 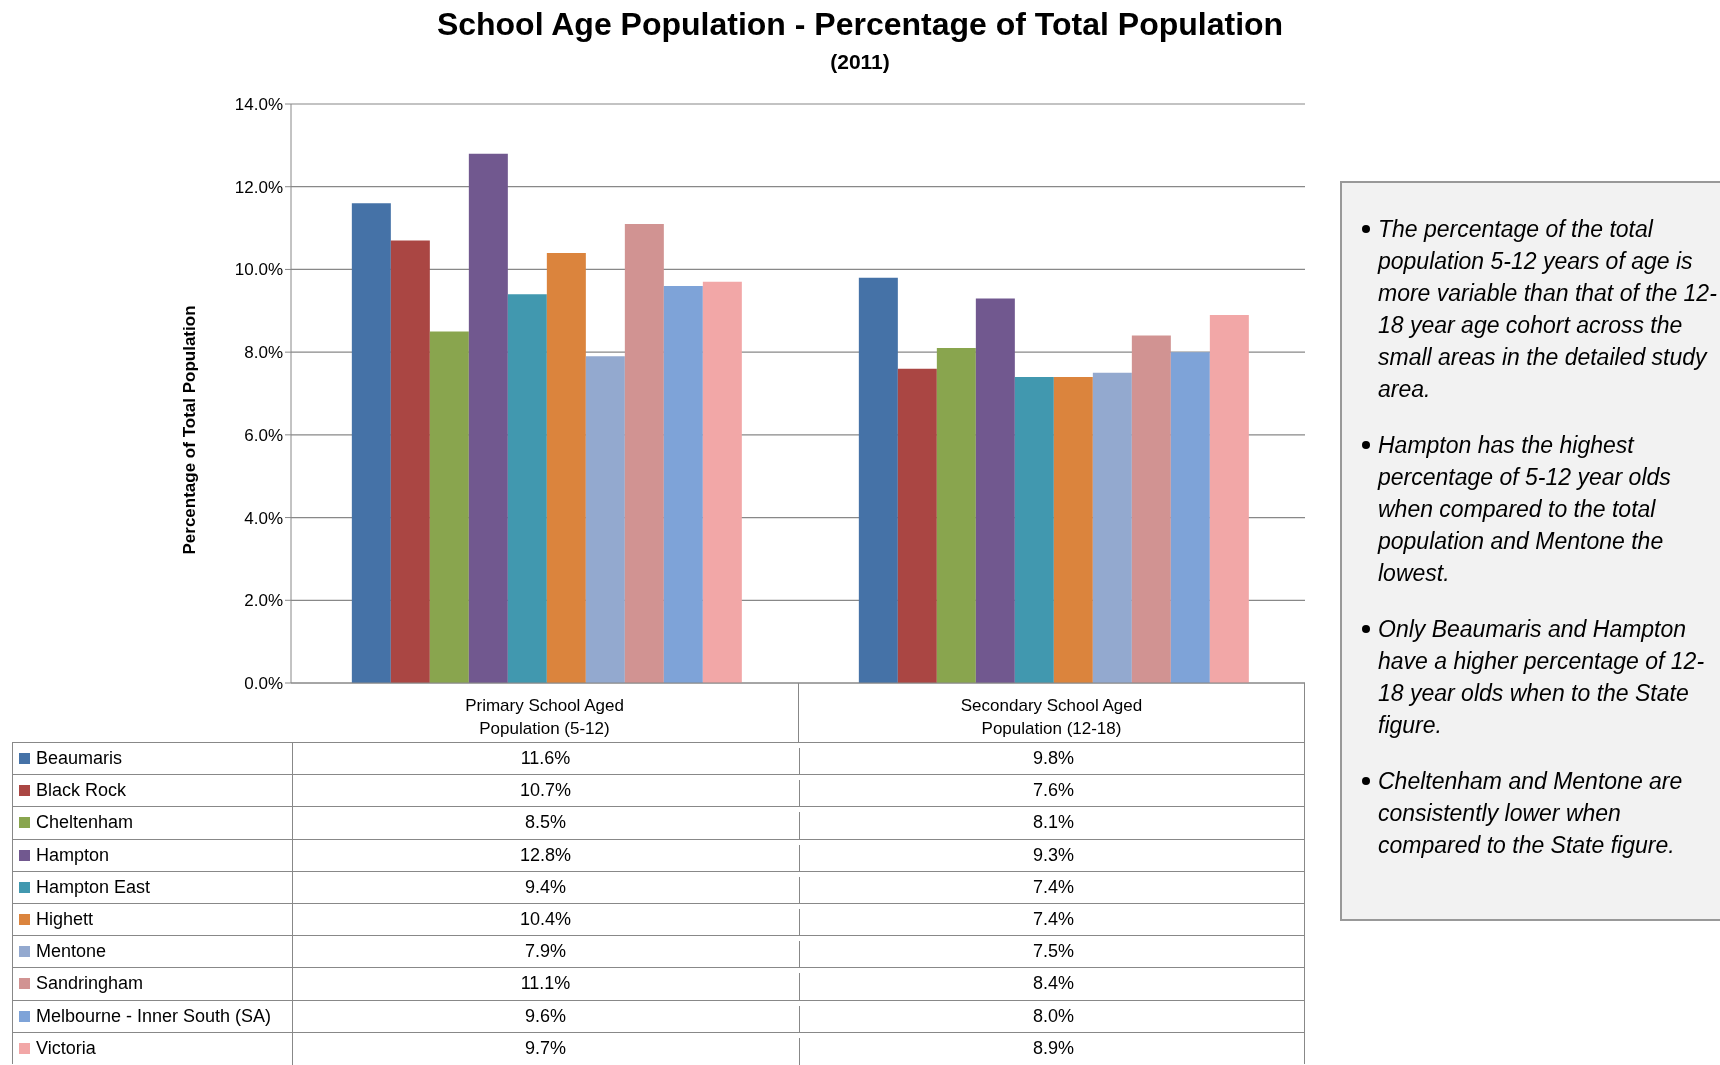 What do you see at coordinates (65, 919) in the screenshot?
I see `legend-label: Highett` at bounding box center [65, 919].